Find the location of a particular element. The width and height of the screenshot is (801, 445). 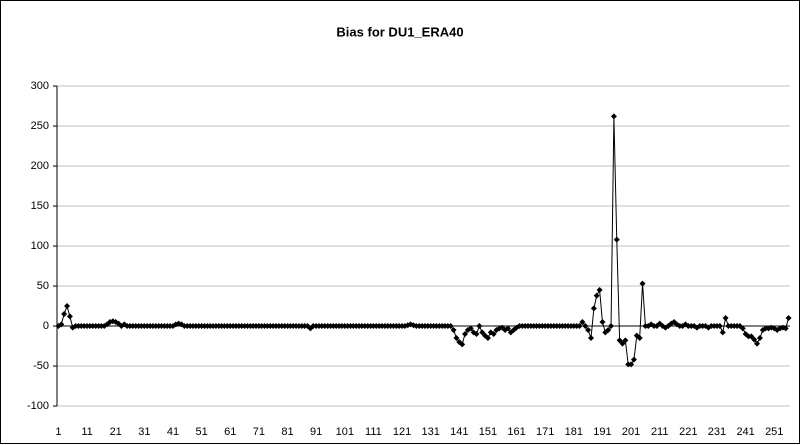

x-tick-label: 181 is located at coordinates (574, 432).